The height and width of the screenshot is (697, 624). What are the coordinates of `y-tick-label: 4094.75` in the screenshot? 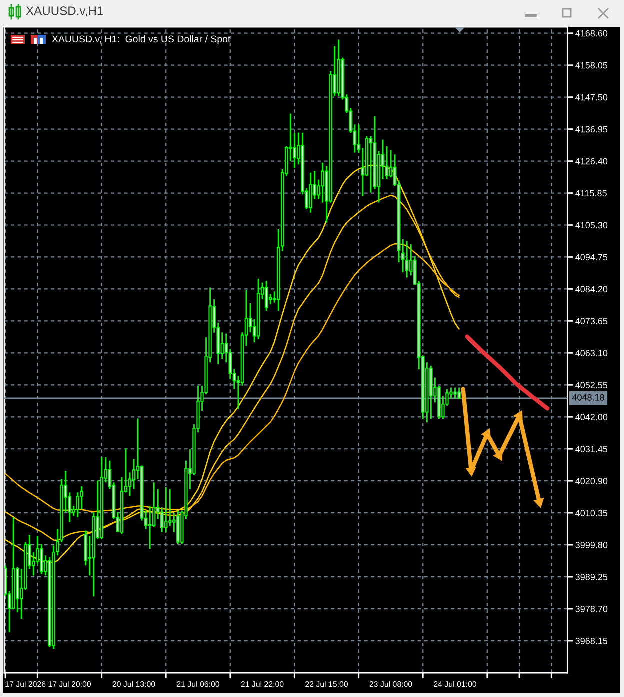 It's located at (592, 257).